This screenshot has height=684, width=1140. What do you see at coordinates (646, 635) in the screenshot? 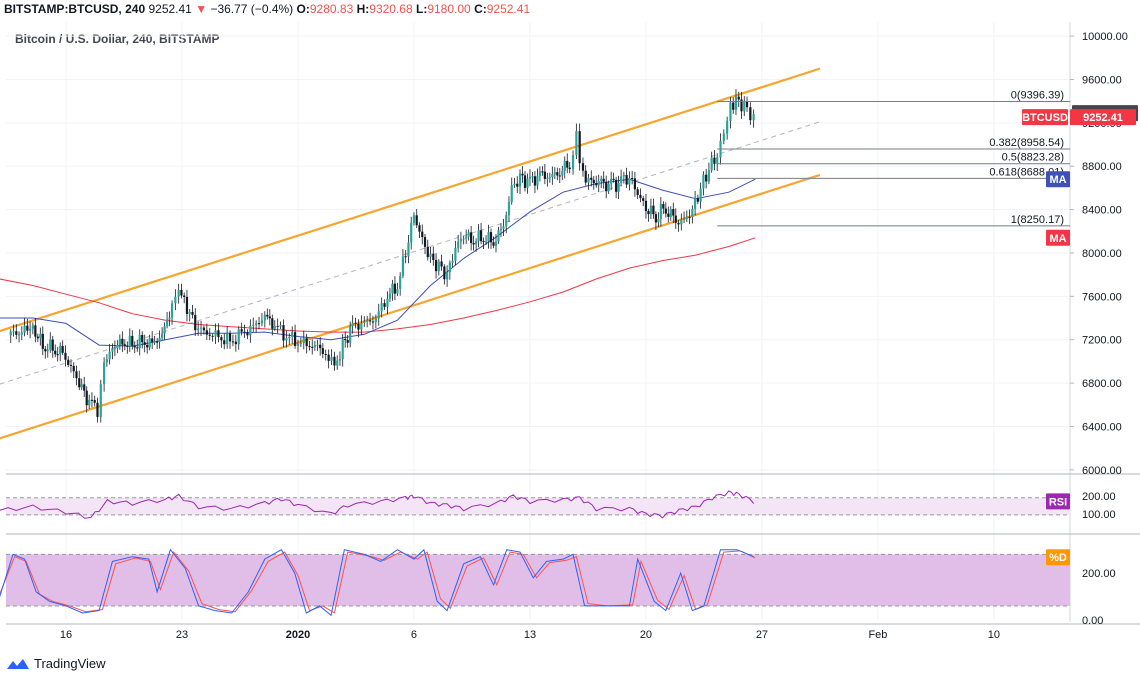
I see `time-tick-label: 20` at bounding box center [646, 635].